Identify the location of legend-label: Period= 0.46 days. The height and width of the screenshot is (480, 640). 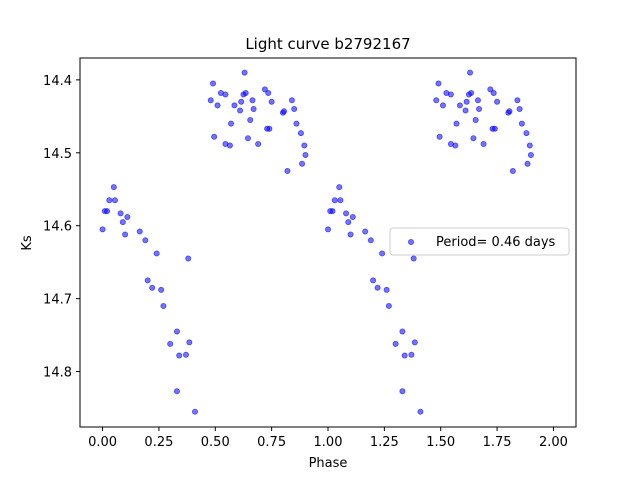
(496, 242).